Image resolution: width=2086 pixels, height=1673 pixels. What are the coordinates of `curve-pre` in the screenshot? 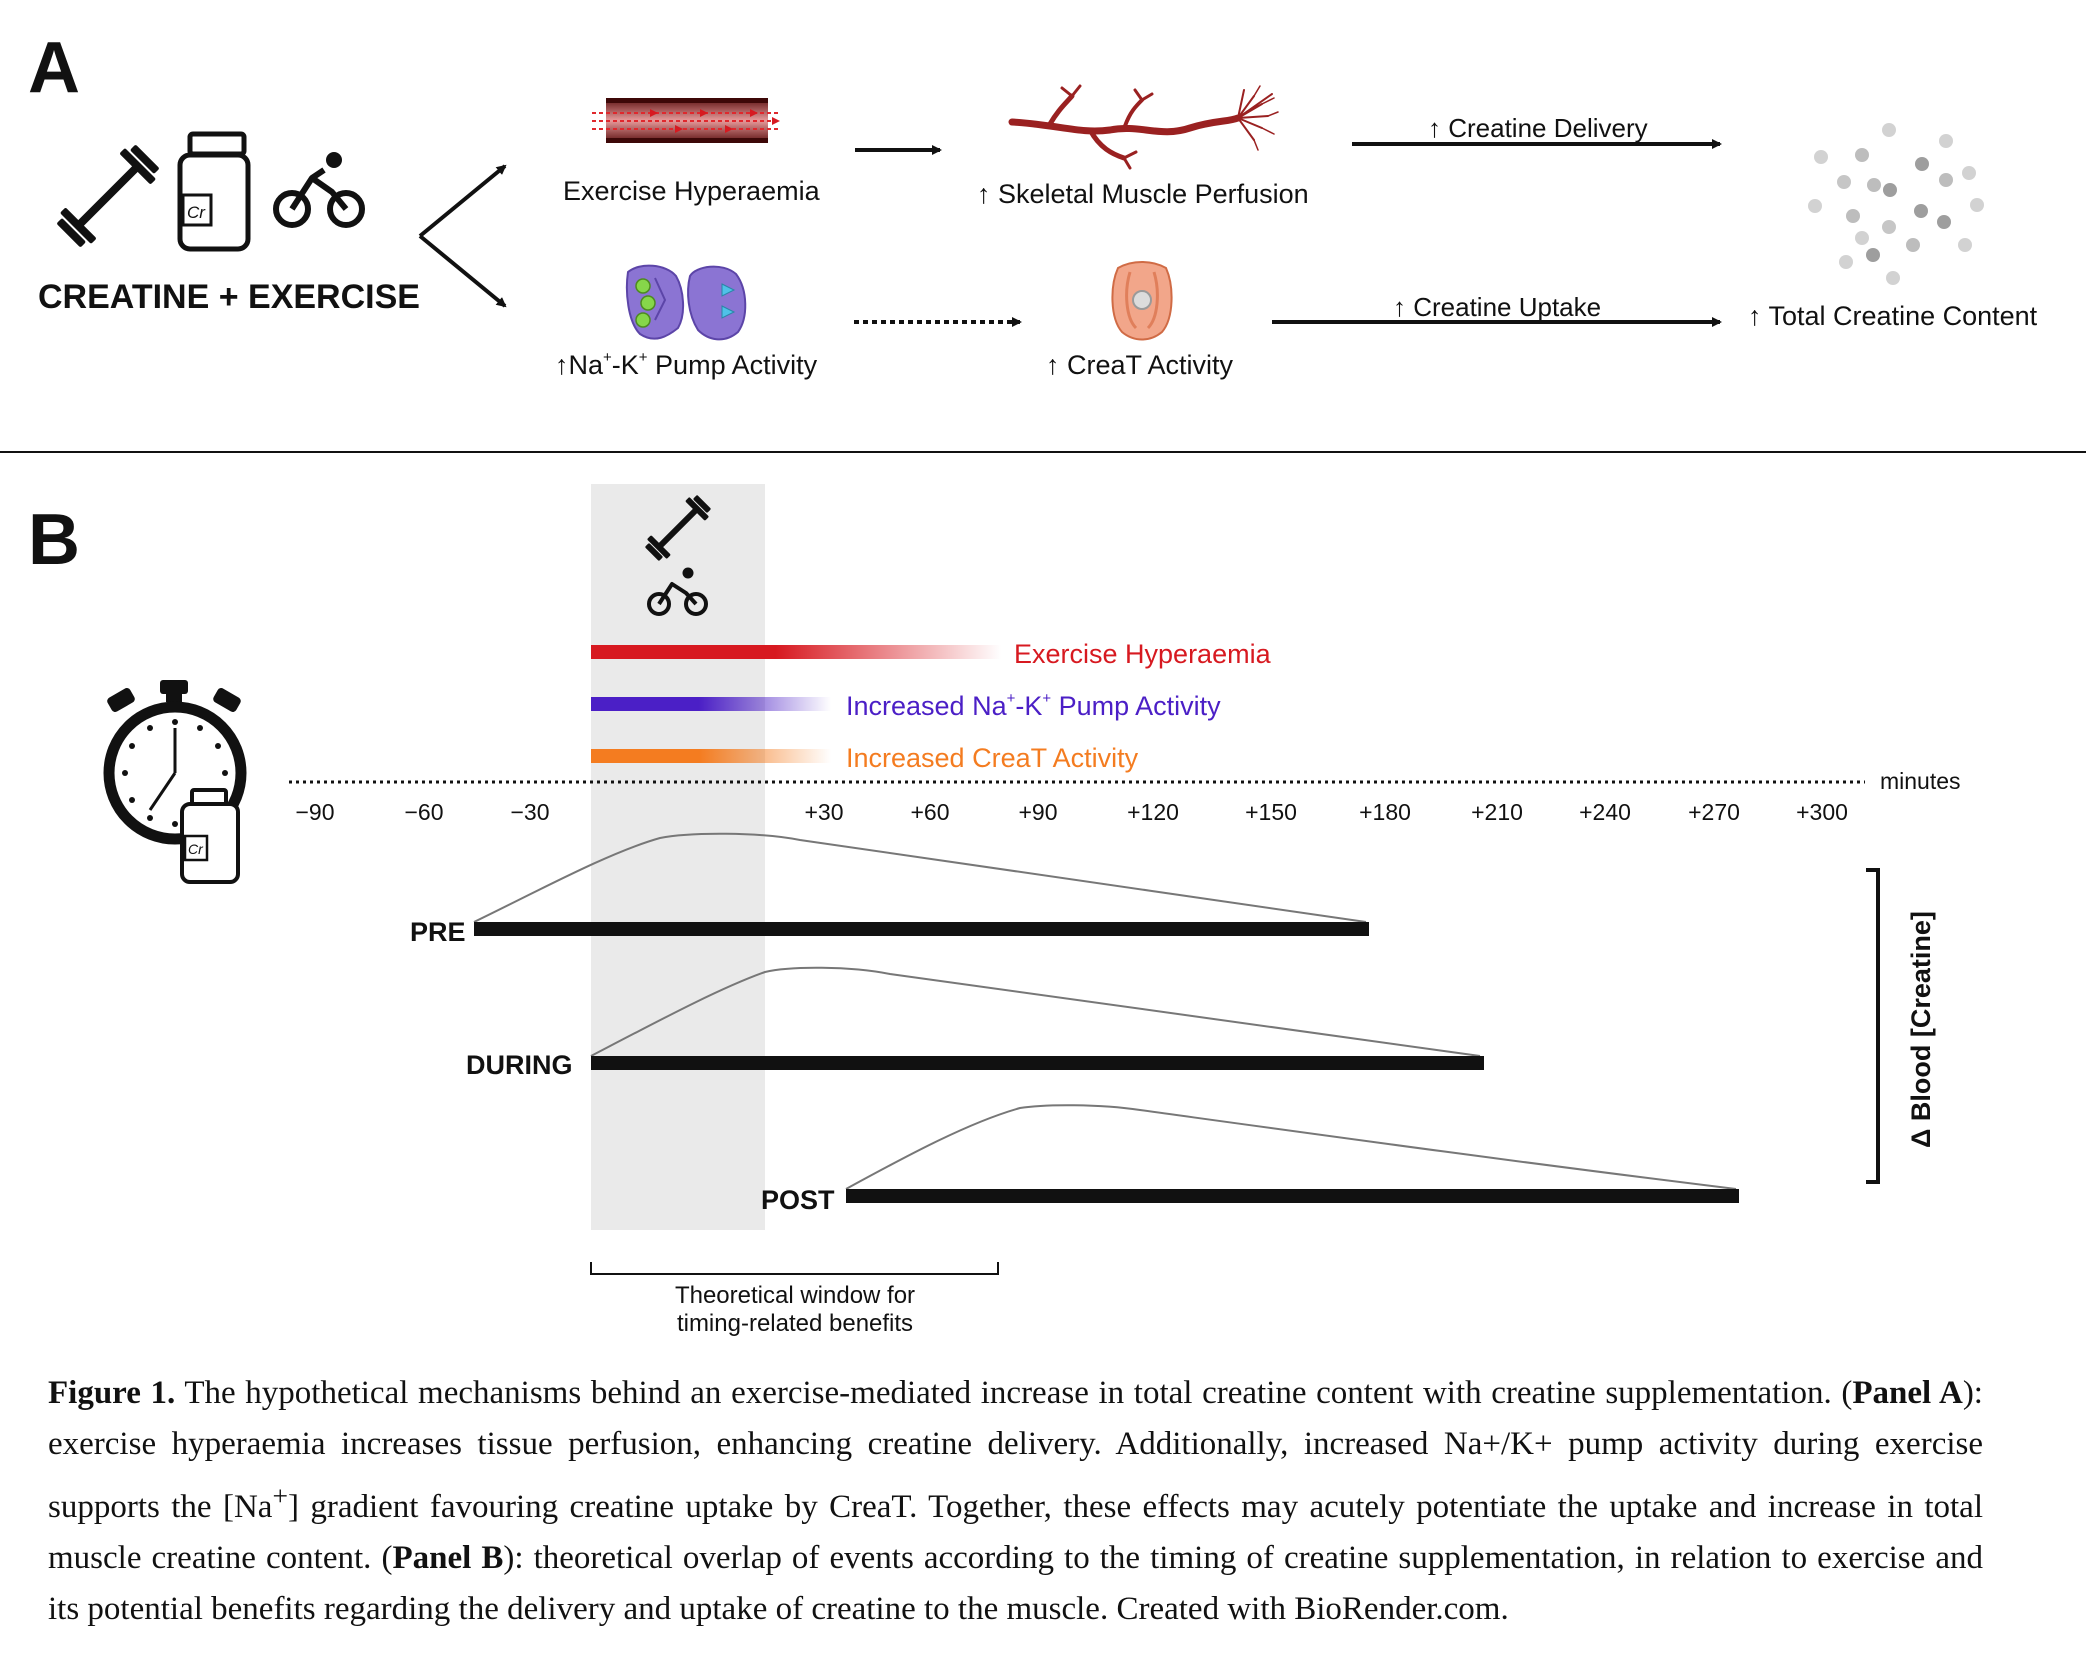 It's located at (920, 877).